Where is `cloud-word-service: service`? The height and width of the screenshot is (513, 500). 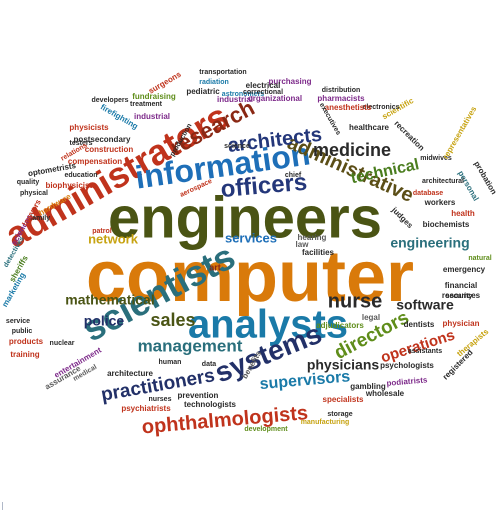
cloud-word-service: service is located at coordinates (18, 321).